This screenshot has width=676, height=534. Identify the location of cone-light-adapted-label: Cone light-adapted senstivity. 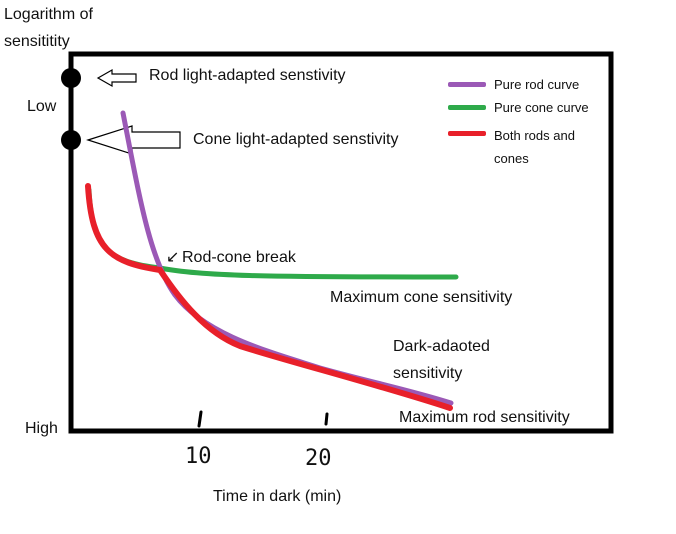
(296, 139).